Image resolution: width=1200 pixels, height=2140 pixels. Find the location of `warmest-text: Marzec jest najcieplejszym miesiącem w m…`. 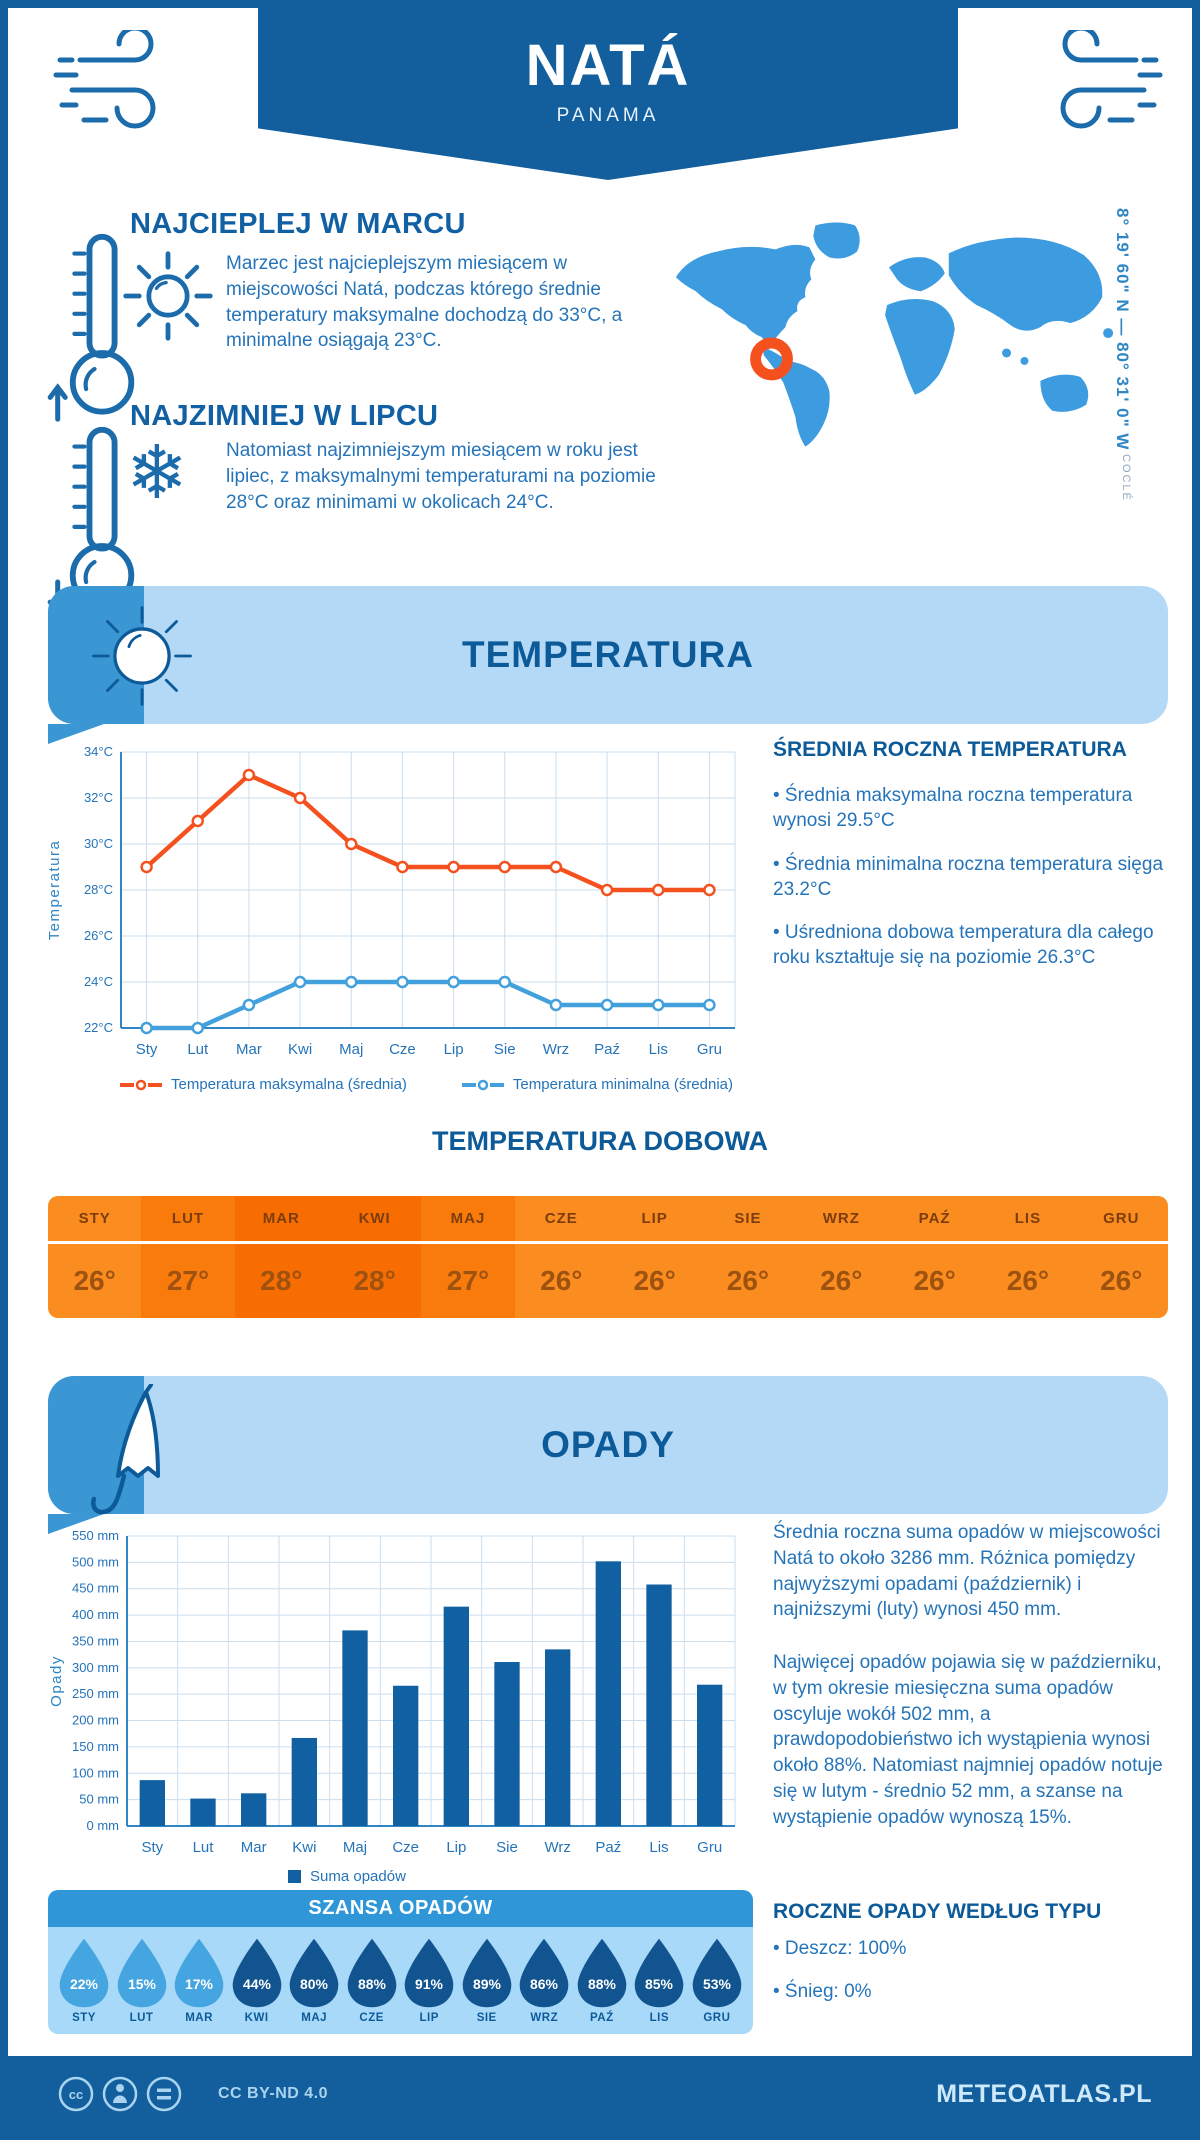

warmest-text: Marzec jest najcieplejszym miesiącem w m… is located at coordinates (424, 302).